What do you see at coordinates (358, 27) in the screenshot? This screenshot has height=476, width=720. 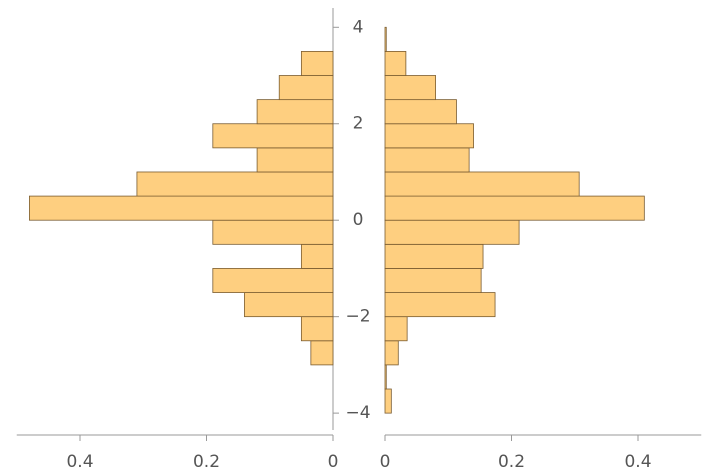 I see `y-tick-label: 4` at bounding box center [358, 27].